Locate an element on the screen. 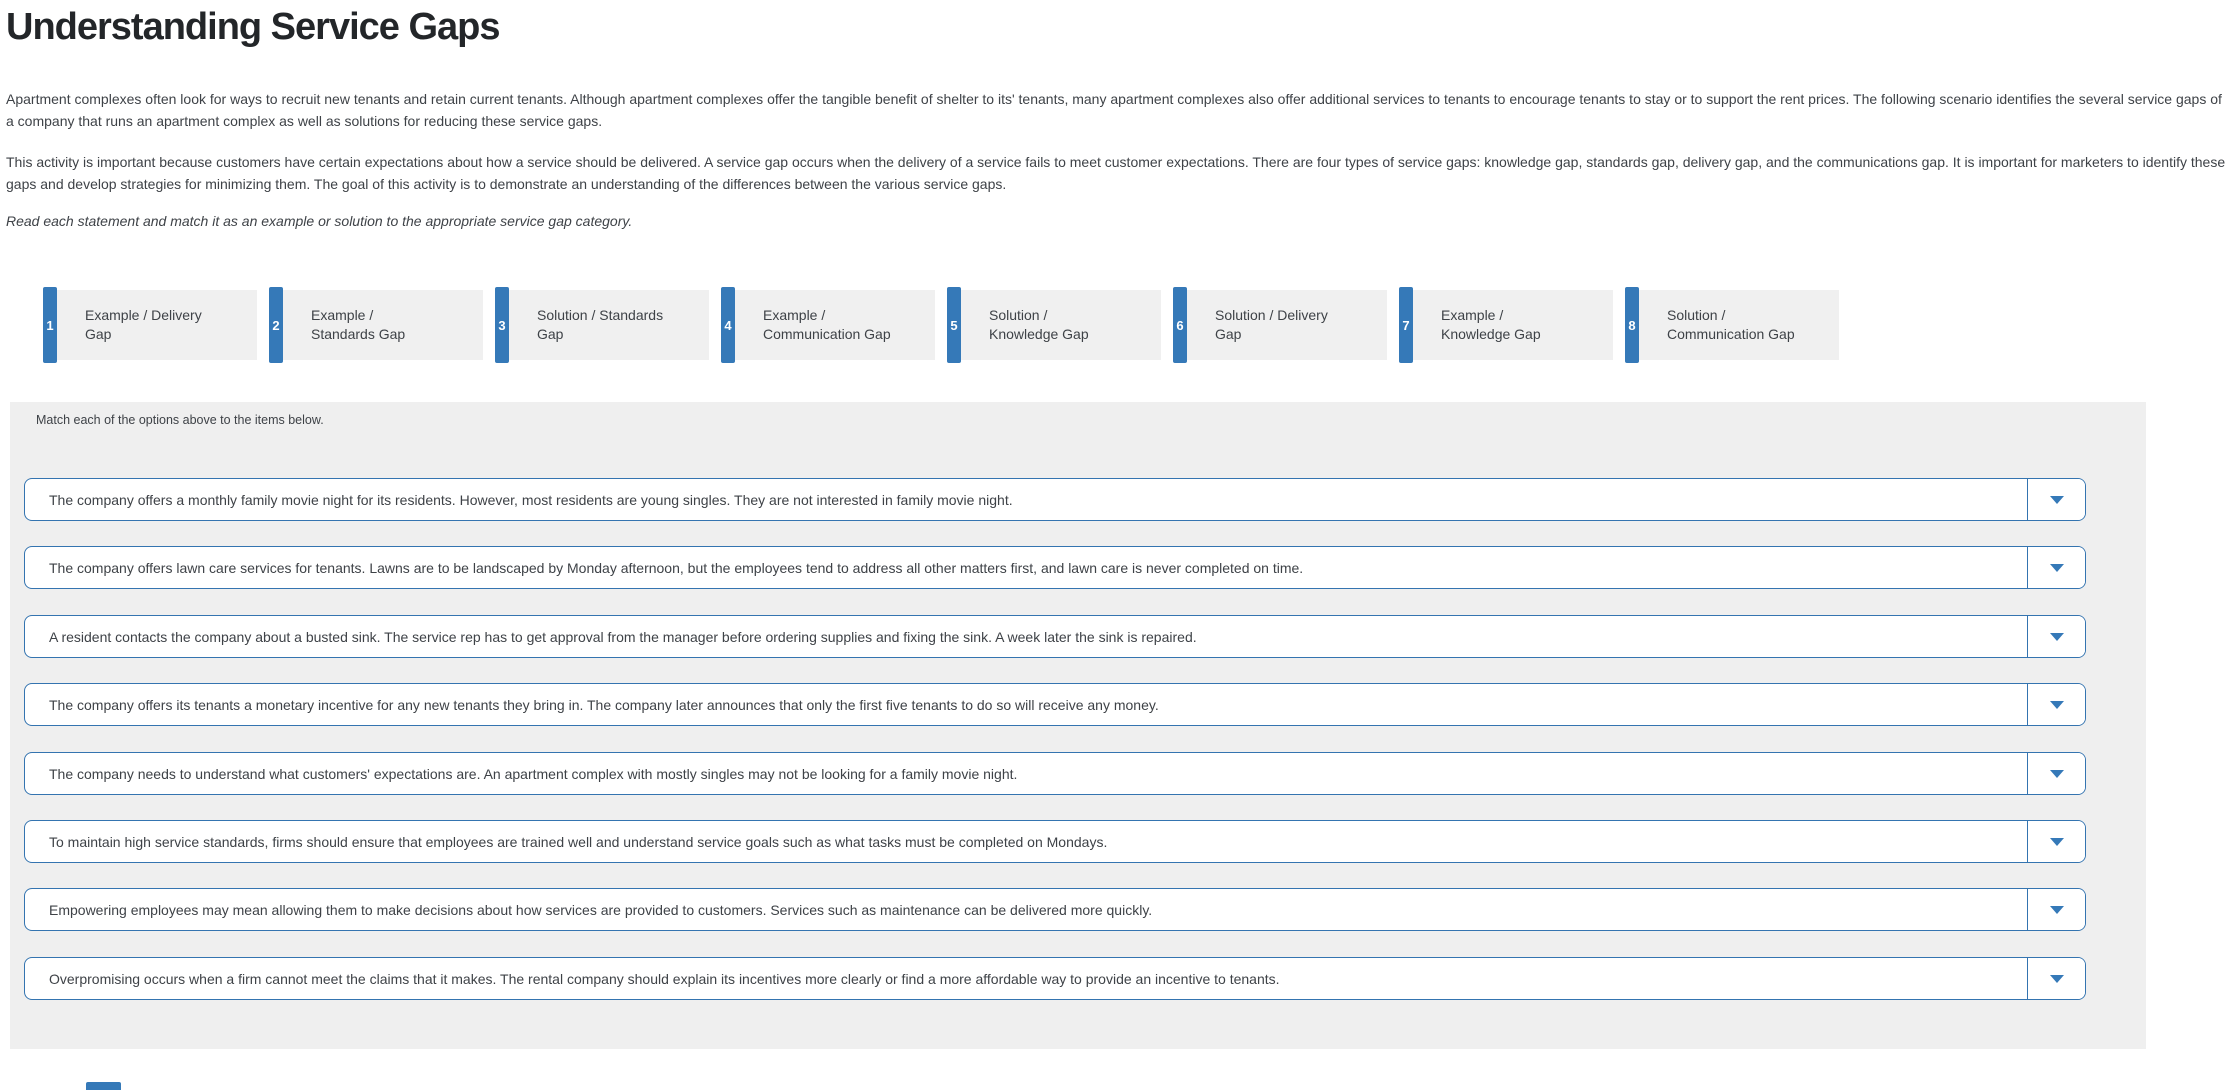  option-chip-2: 2 Example / Standards Gap is located at coordinates (376, 325).